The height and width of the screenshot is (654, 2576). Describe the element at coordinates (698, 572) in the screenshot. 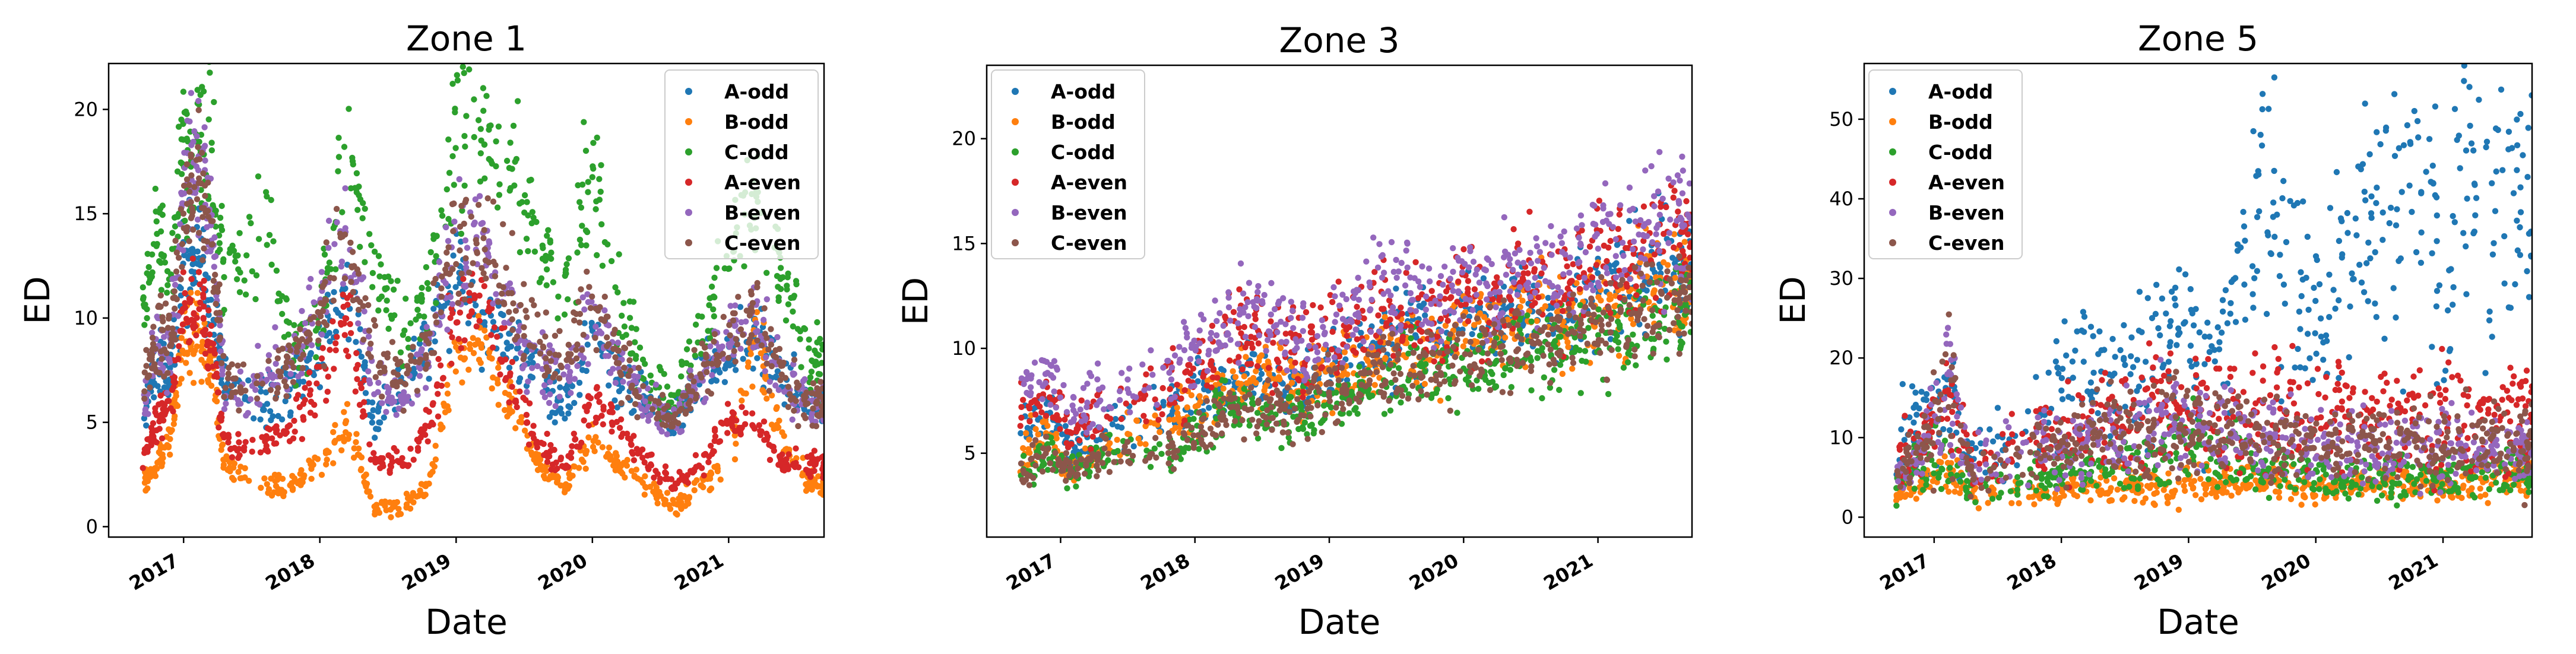

I see `x-tick-label: 2021` at that location.